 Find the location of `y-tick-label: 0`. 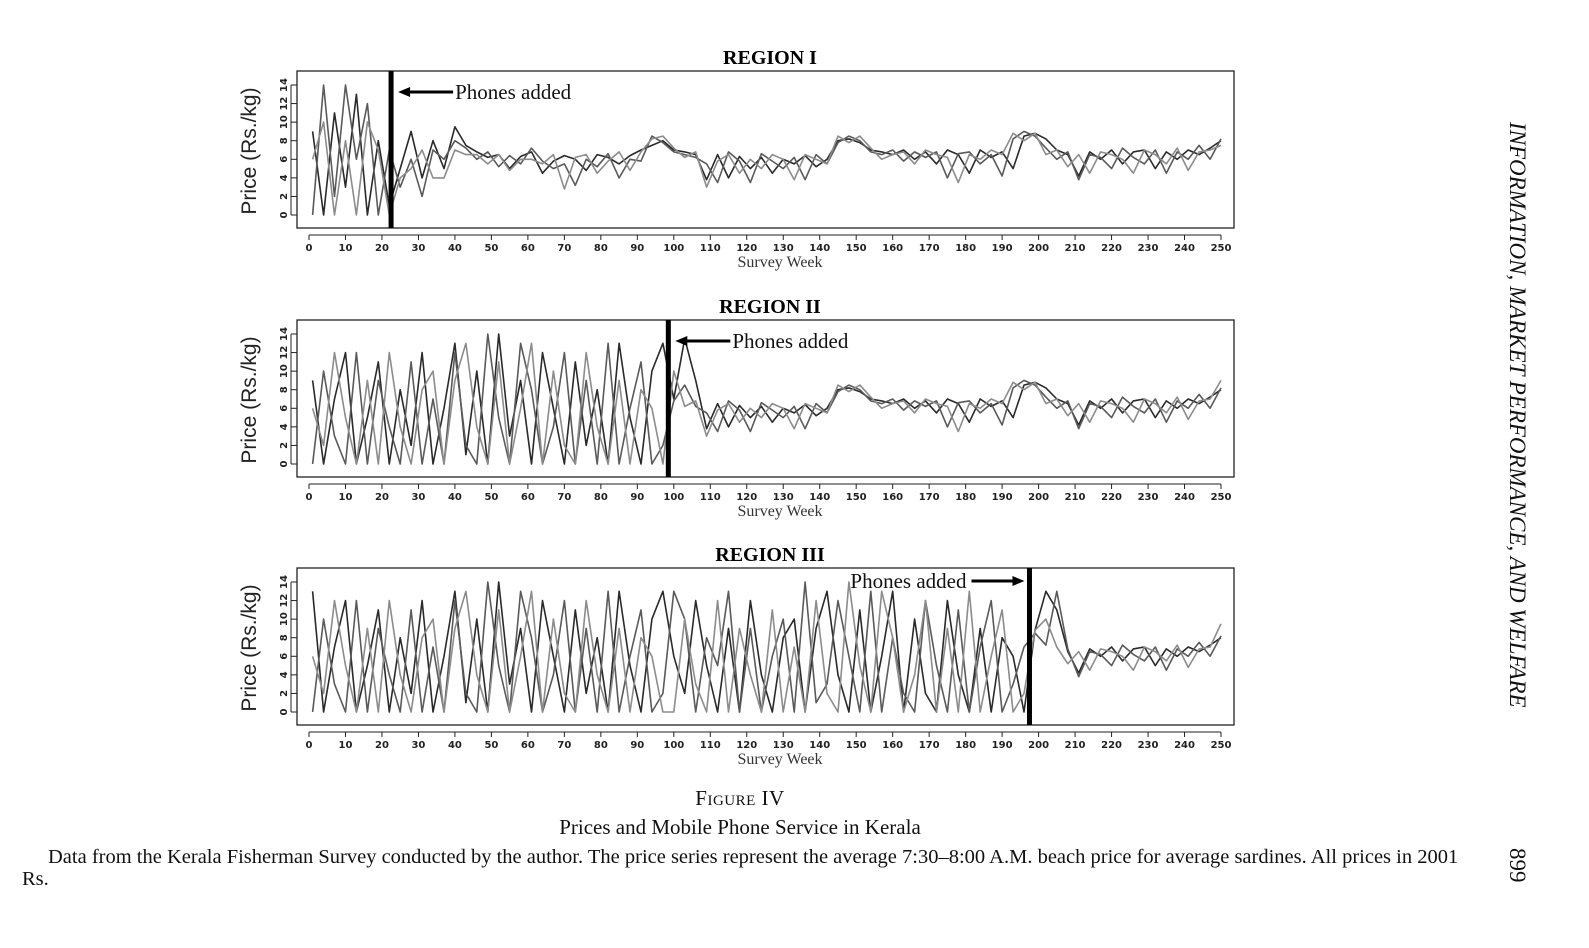

y-tick-label: 0 is located at coordinates (284, 711).